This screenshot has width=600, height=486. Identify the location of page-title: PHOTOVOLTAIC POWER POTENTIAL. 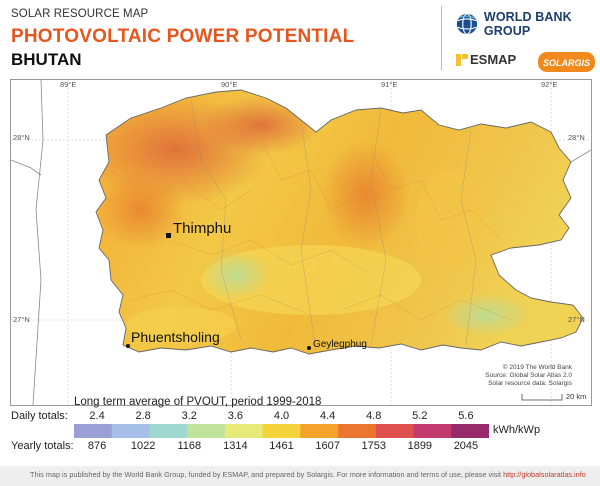
(183, 36).